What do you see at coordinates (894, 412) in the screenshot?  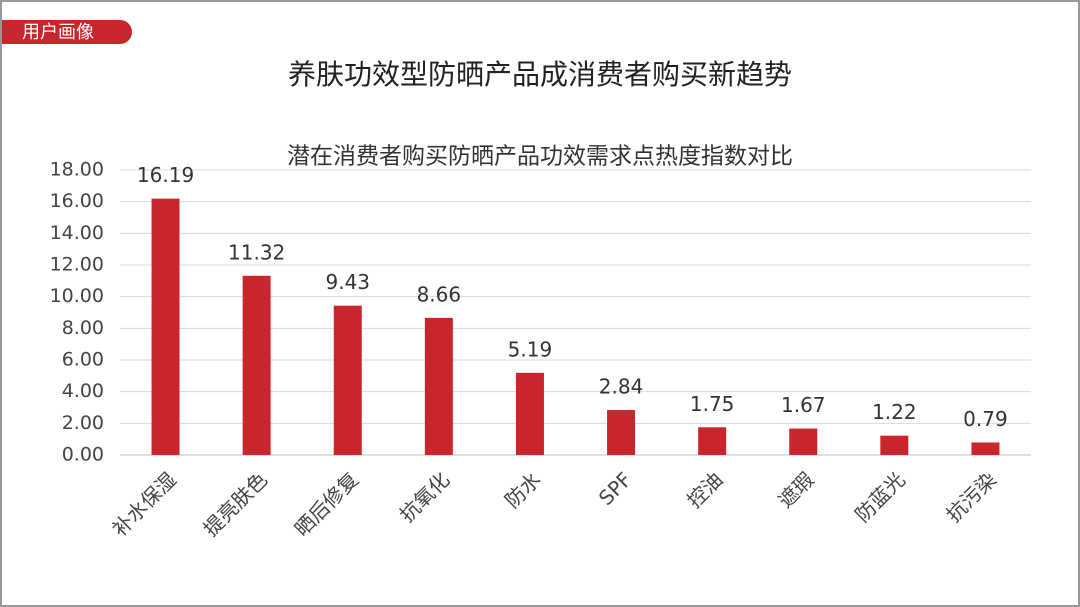 I see `data-label: 1.22` at bounding box center [894, 412].